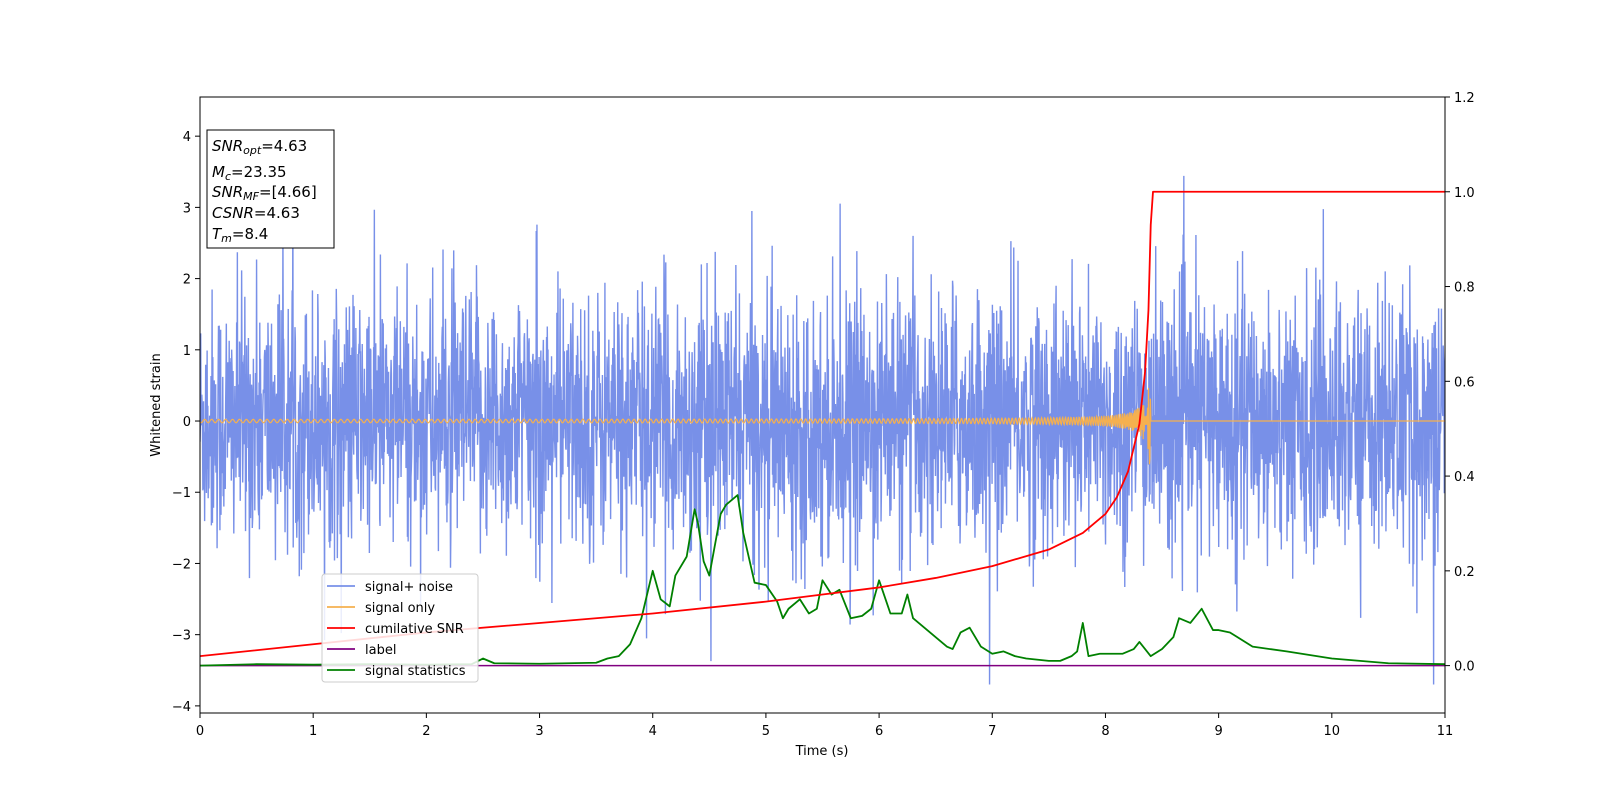  I want to click on y-left-tick-label: 0, so click(187, 422).